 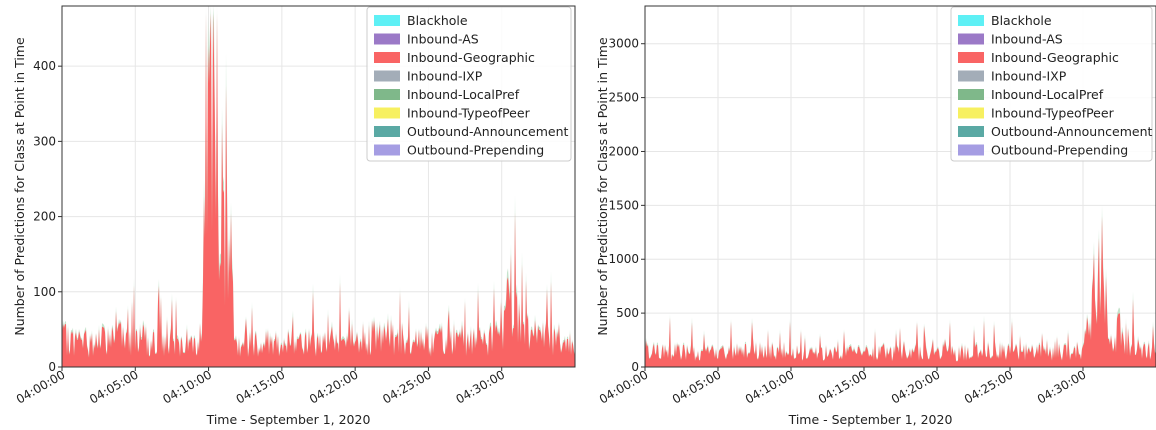 What do you see at coordinates (623, 98) in the screenshot?
I see `y-tick-label: 2500` at bounding box center [623, 98].